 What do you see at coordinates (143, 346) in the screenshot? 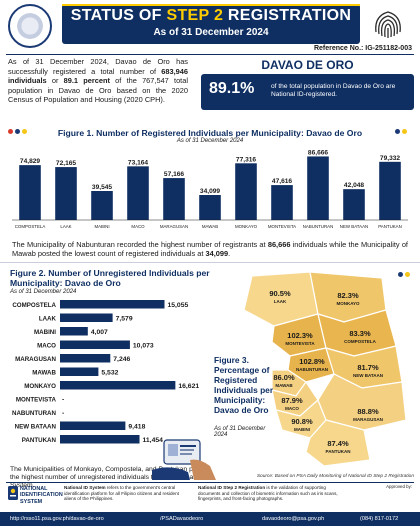
I see `bar-value-label: 10,073` at bounding box center [143, 346].